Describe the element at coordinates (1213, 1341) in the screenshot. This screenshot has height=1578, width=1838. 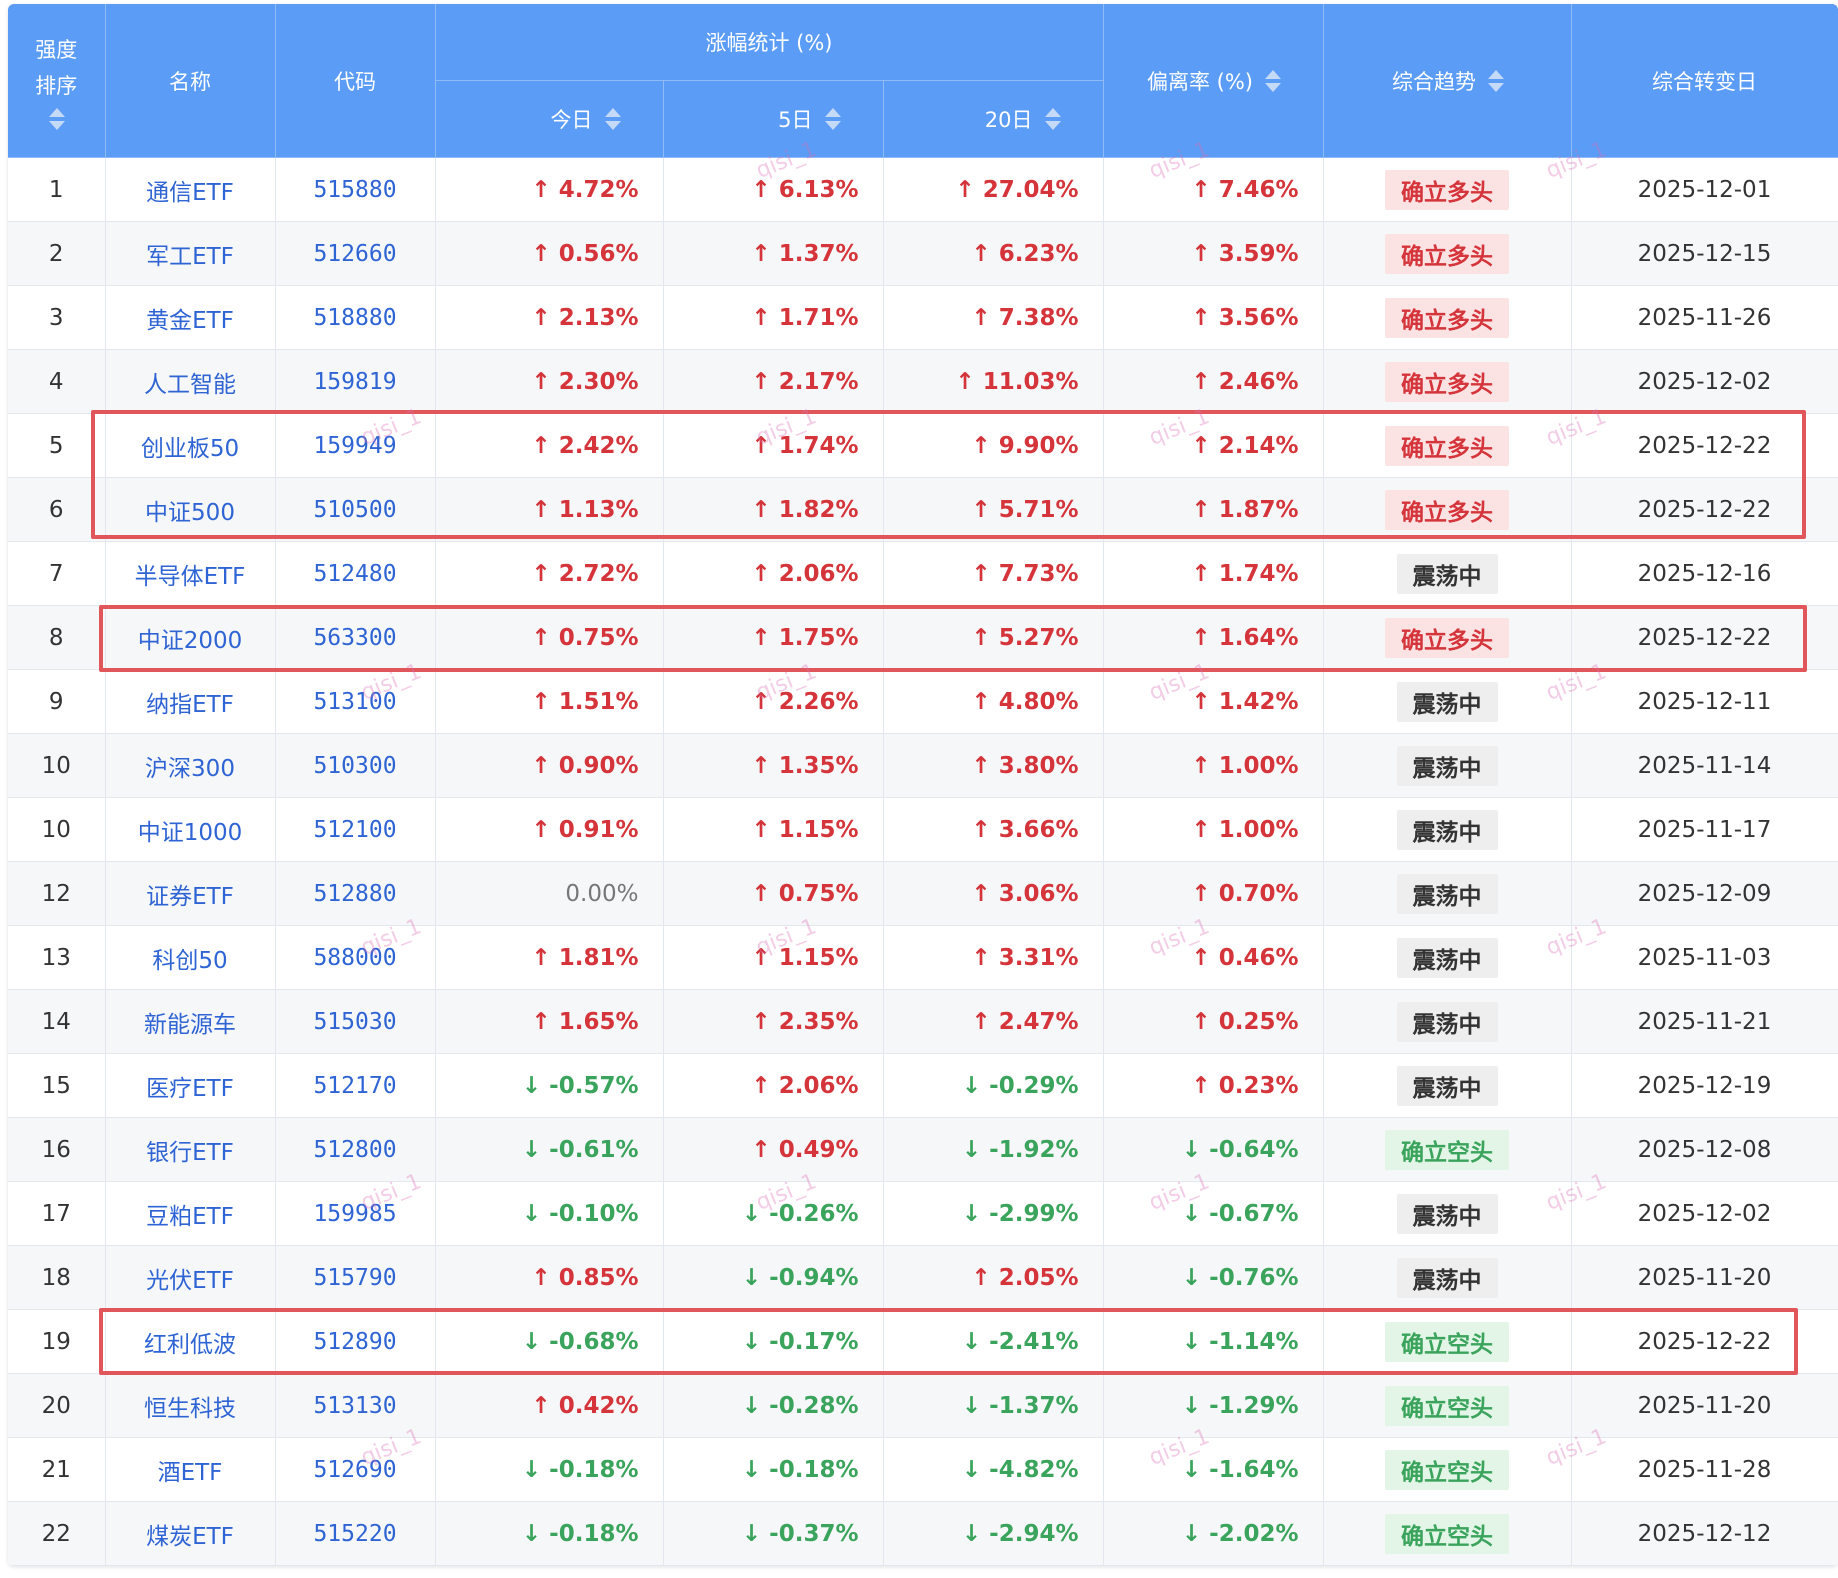
I see `deviation-cell: ↓ -1.14%` at that location.